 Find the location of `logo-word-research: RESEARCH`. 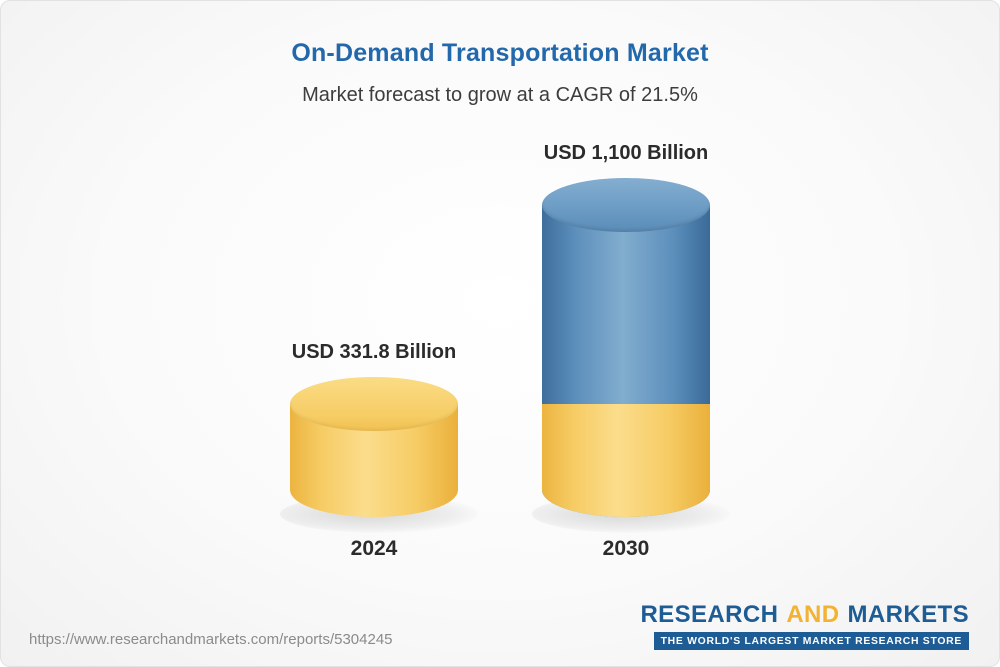

logo-word-research: RESEARCH is located at coordinates (709, 614).